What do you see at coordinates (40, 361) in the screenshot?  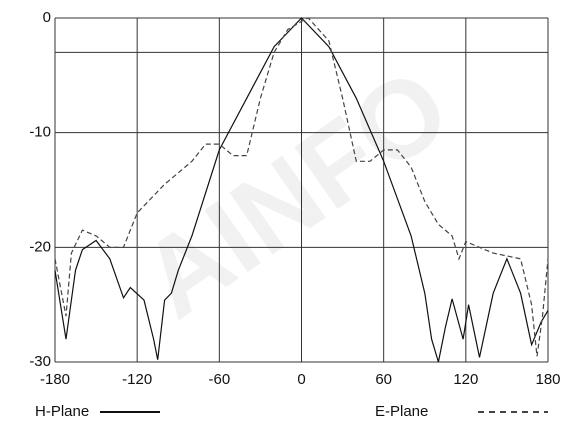 I see `y-tick-label: -30` at bounding box center [40, 361].